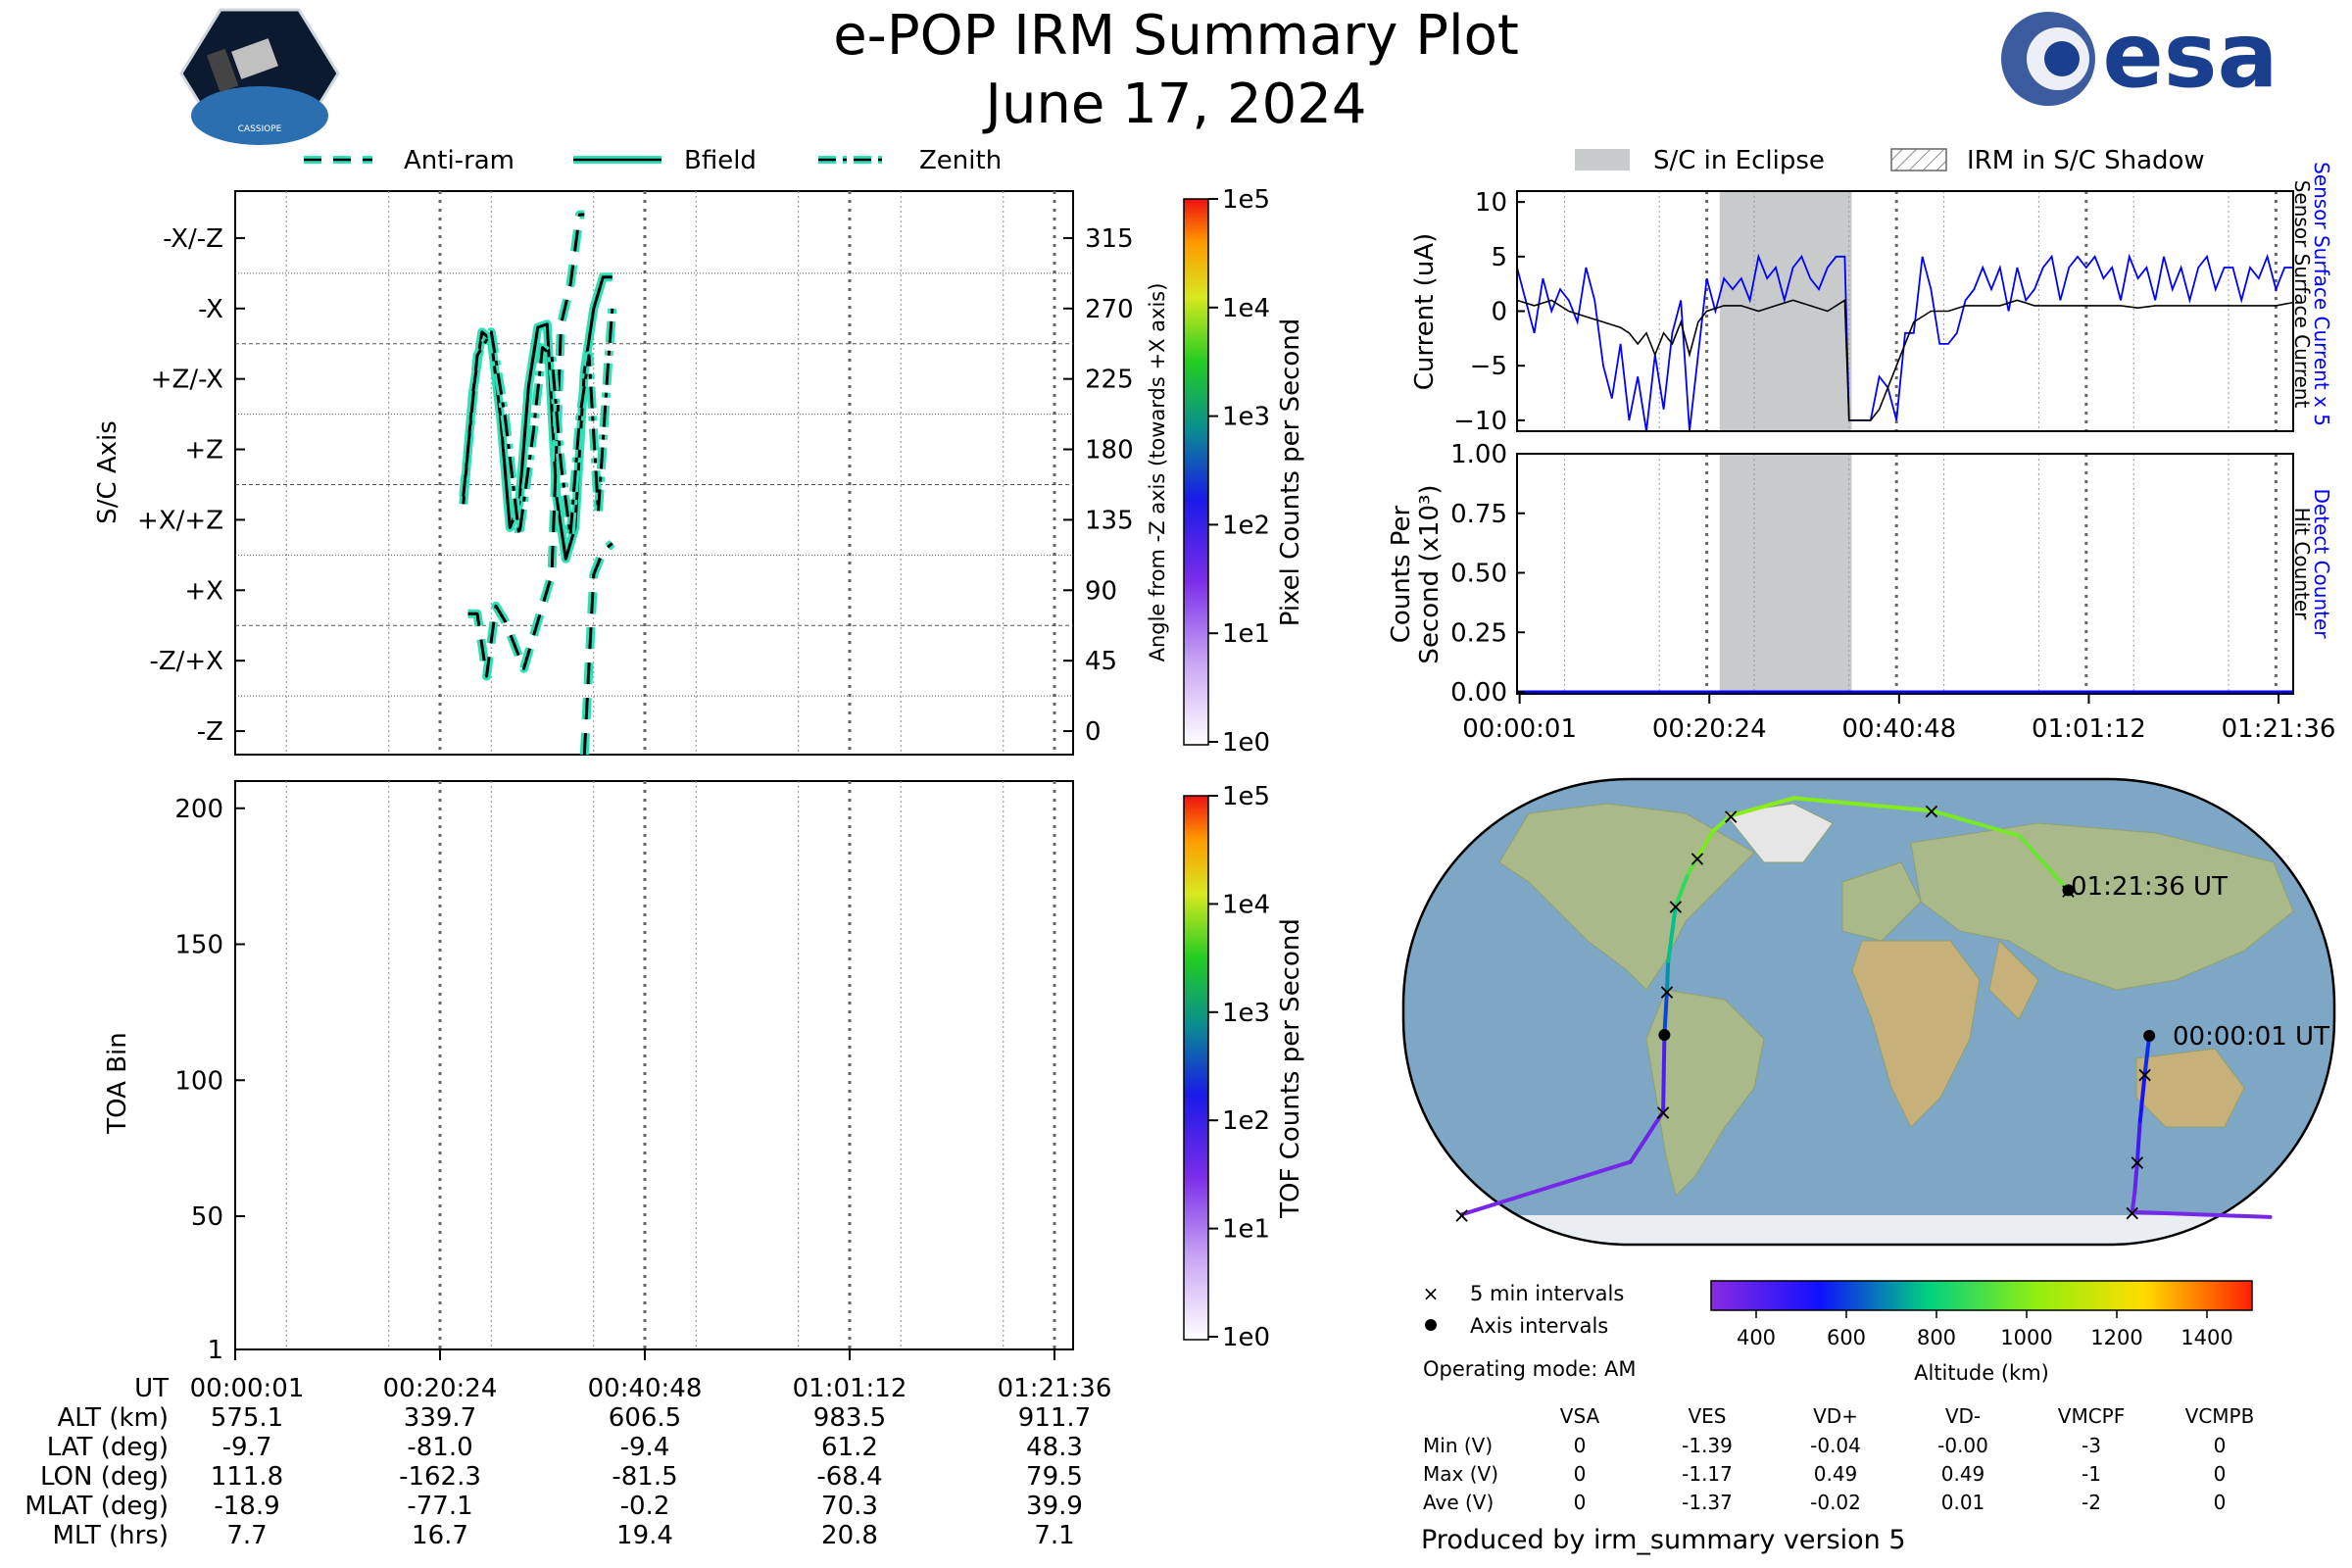 This screenshot has height=1568, width=2352. Describe the element at coordinates (1109, 451) in the screenshot. I see `axis-right-tick-label: 180` at that location.